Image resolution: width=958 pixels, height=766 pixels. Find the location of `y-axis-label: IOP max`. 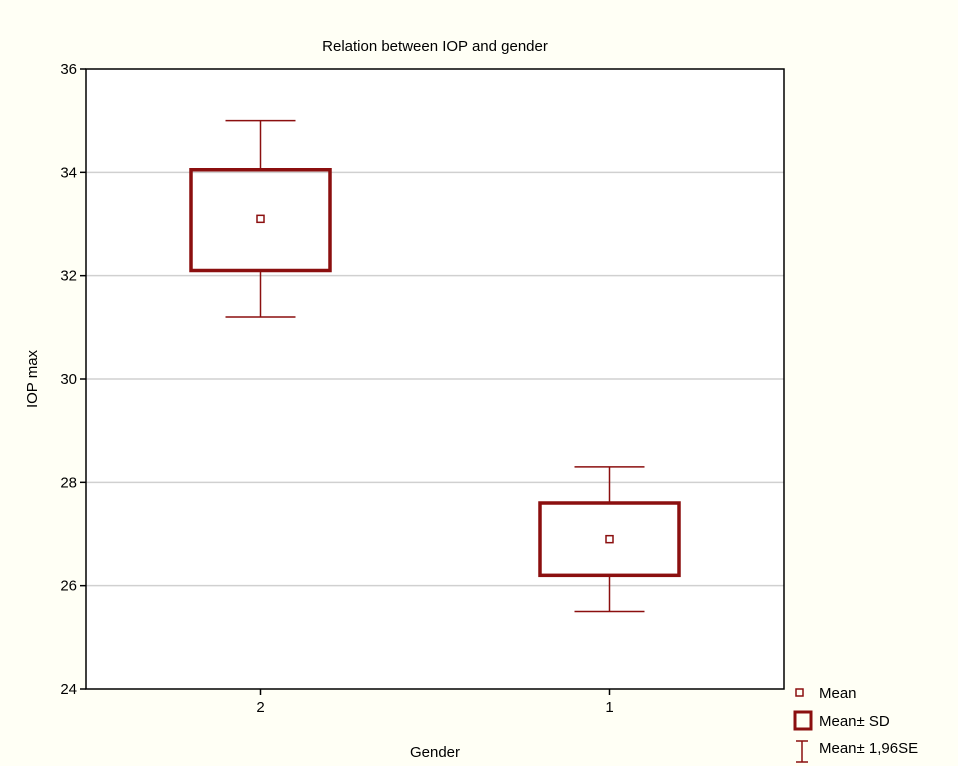

y-axis-label: IOP max is located at coordinates (32, 378).